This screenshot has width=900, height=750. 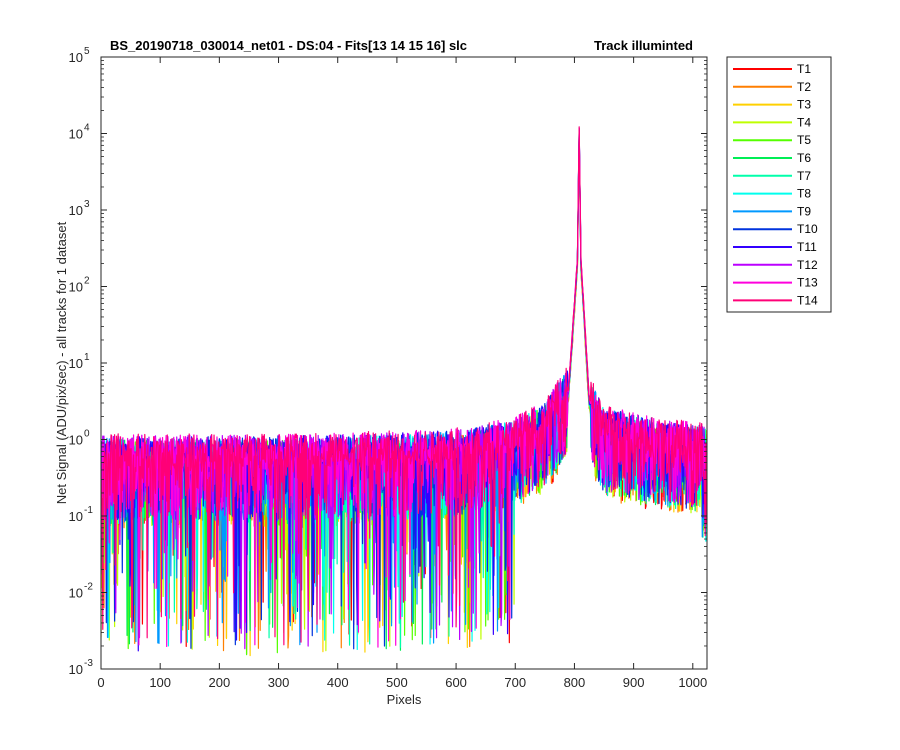 What do you see at coordinates (643, 45) in the screenshot?
I see `chart-title-right: Track illuminted` at bounding box center [643, 45].